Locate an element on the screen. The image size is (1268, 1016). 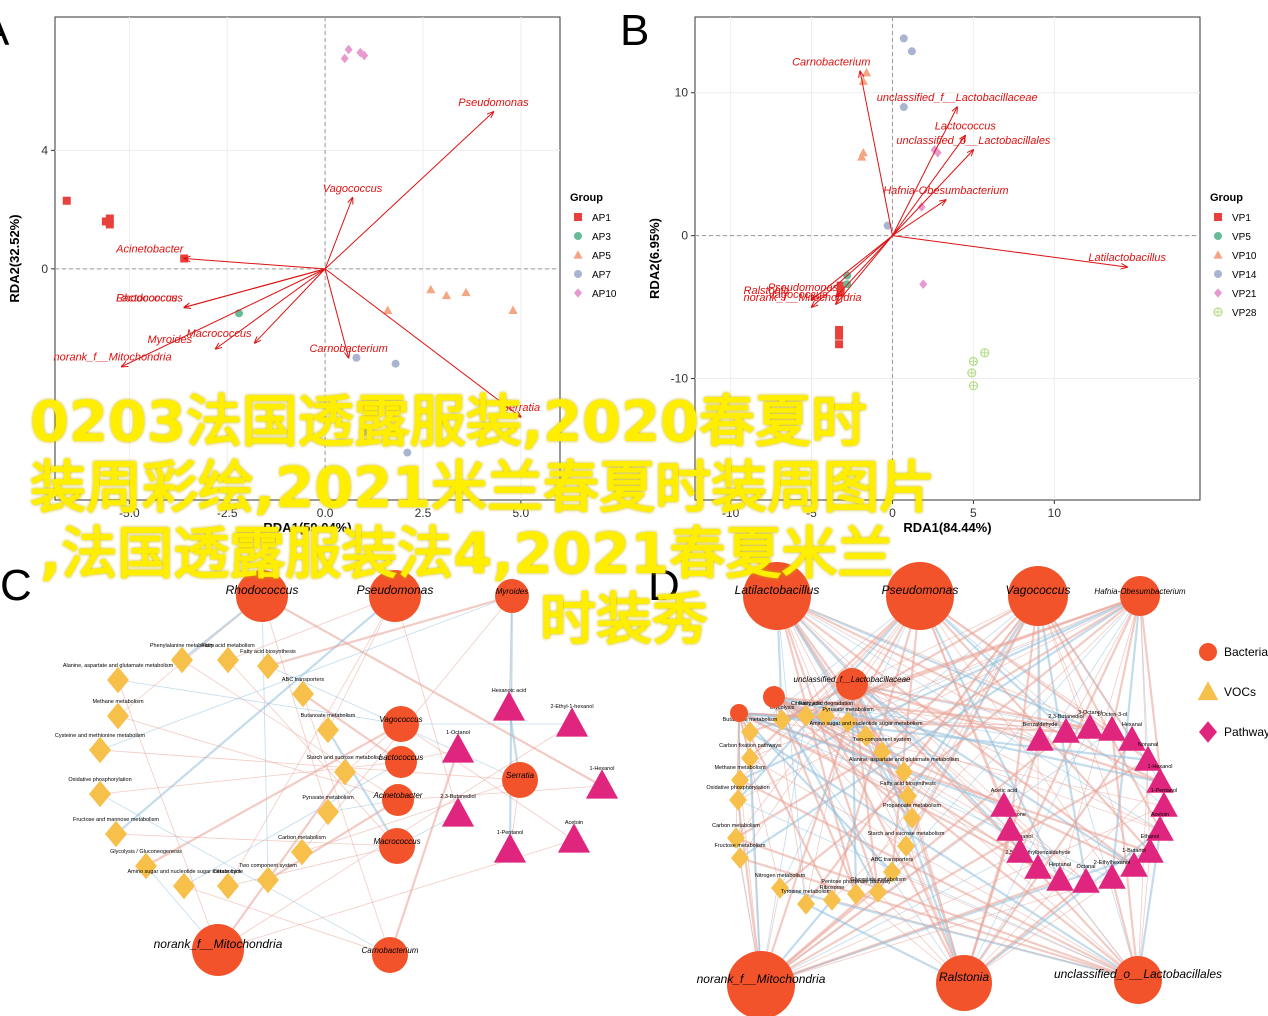
panel-D-label: D is located at coordinates (664, 585).